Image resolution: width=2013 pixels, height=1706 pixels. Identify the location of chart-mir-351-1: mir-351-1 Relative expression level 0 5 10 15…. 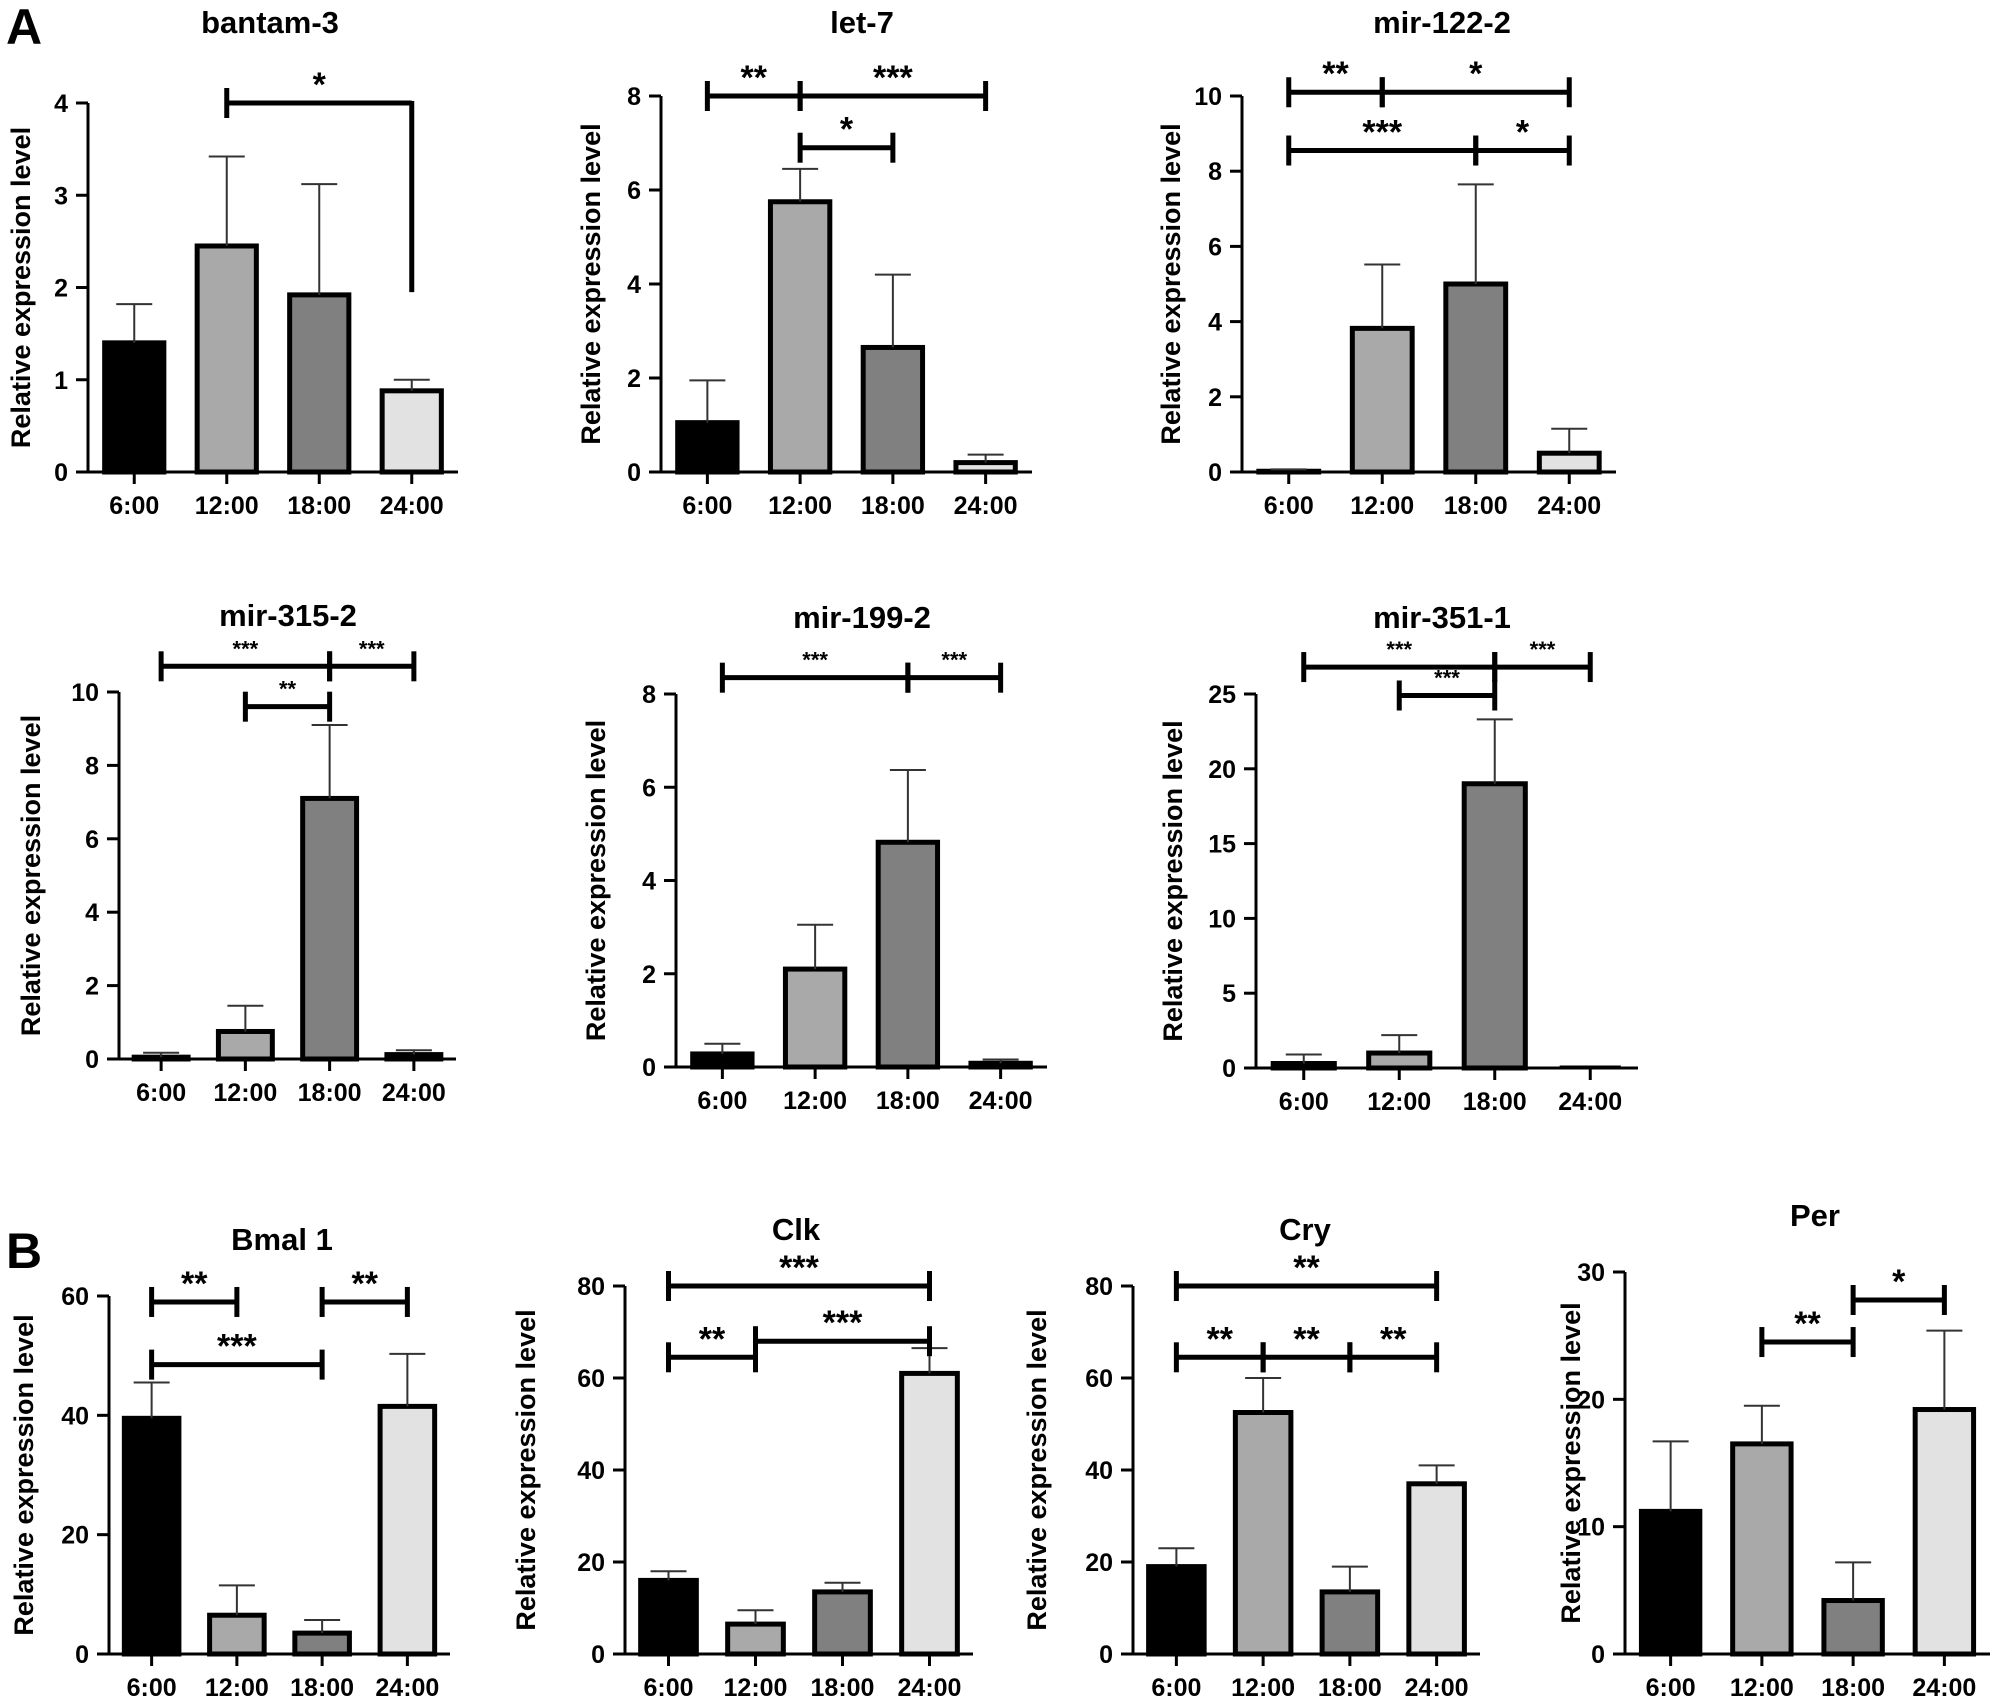
(1398, 858).